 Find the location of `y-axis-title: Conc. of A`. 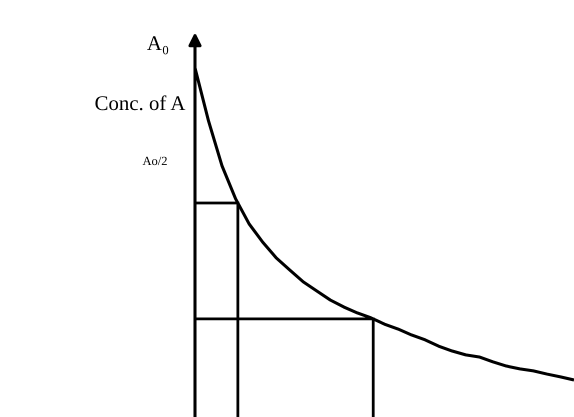

y-axis-title: Conc. of A is located at coordinates (140, 102).